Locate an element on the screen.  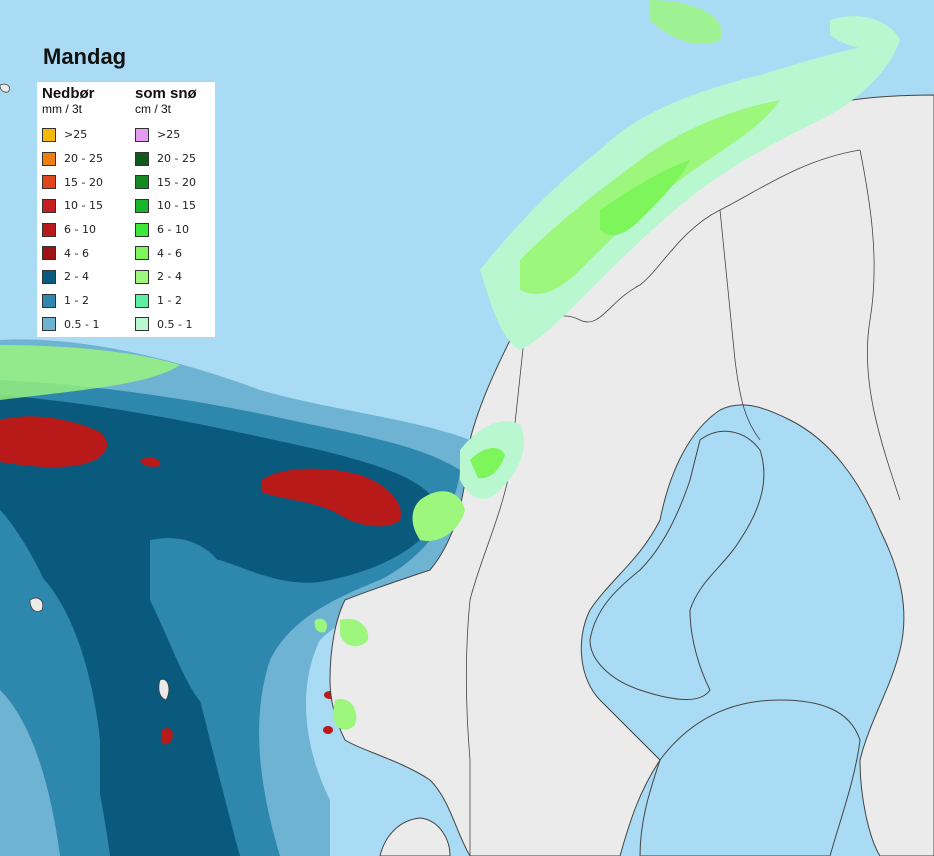
snow-legend-item: 4 - 6 is located at coordinates (166, 253).